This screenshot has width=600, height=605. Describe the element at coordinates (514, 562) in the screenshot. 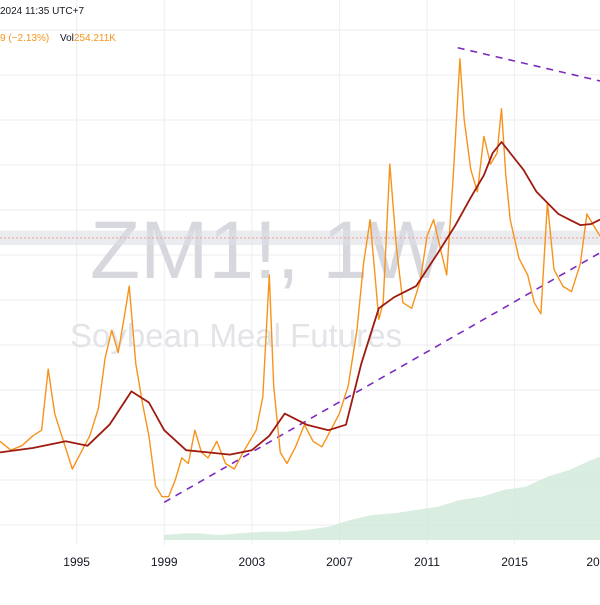

I see `x-tick-label: 2015` at that location.